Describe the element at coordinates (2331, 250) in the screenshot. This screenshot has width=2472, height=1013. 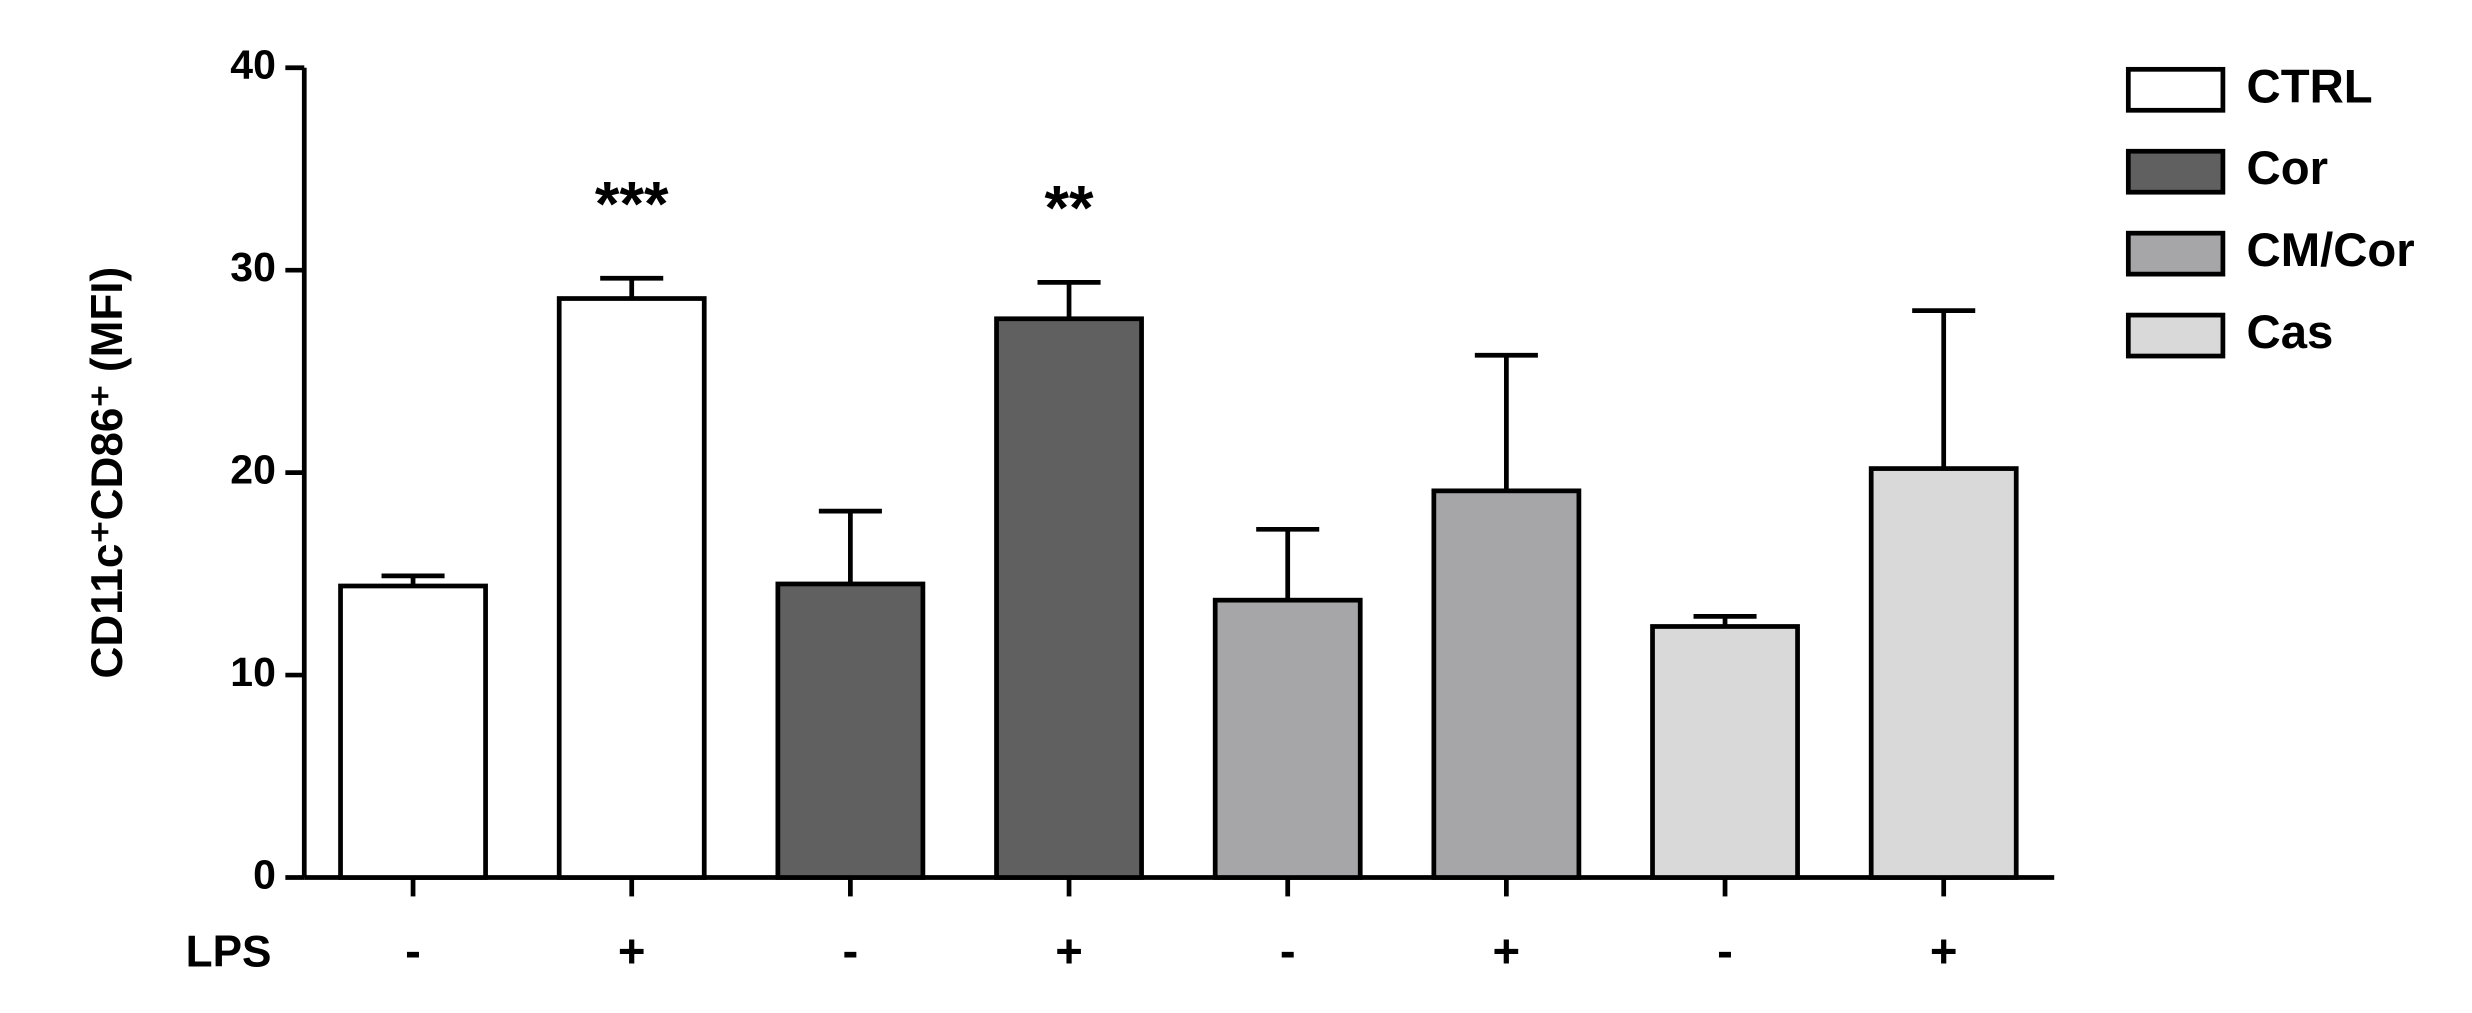
I see `legend-label: CM/Cor` at that location.